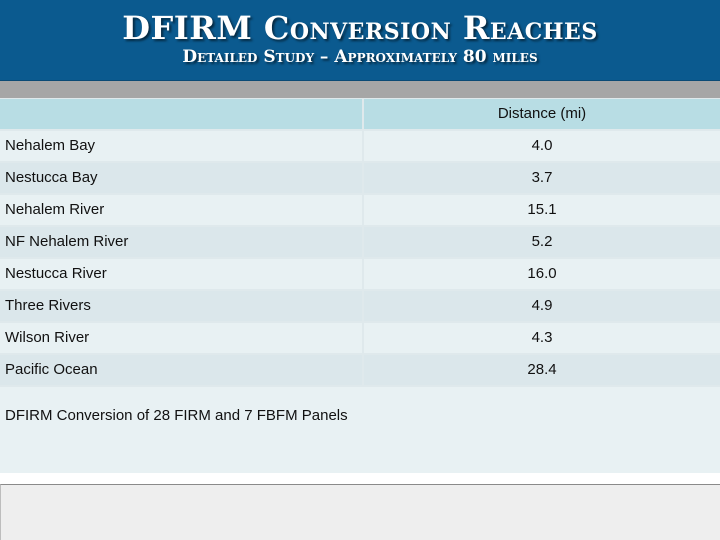 Image resolution: width=720 pixels, height=540 pixels. Describe the element at coordinates (181, 178) in the screenshot. I see `reach-cell: Nestucca Bay` at that location.